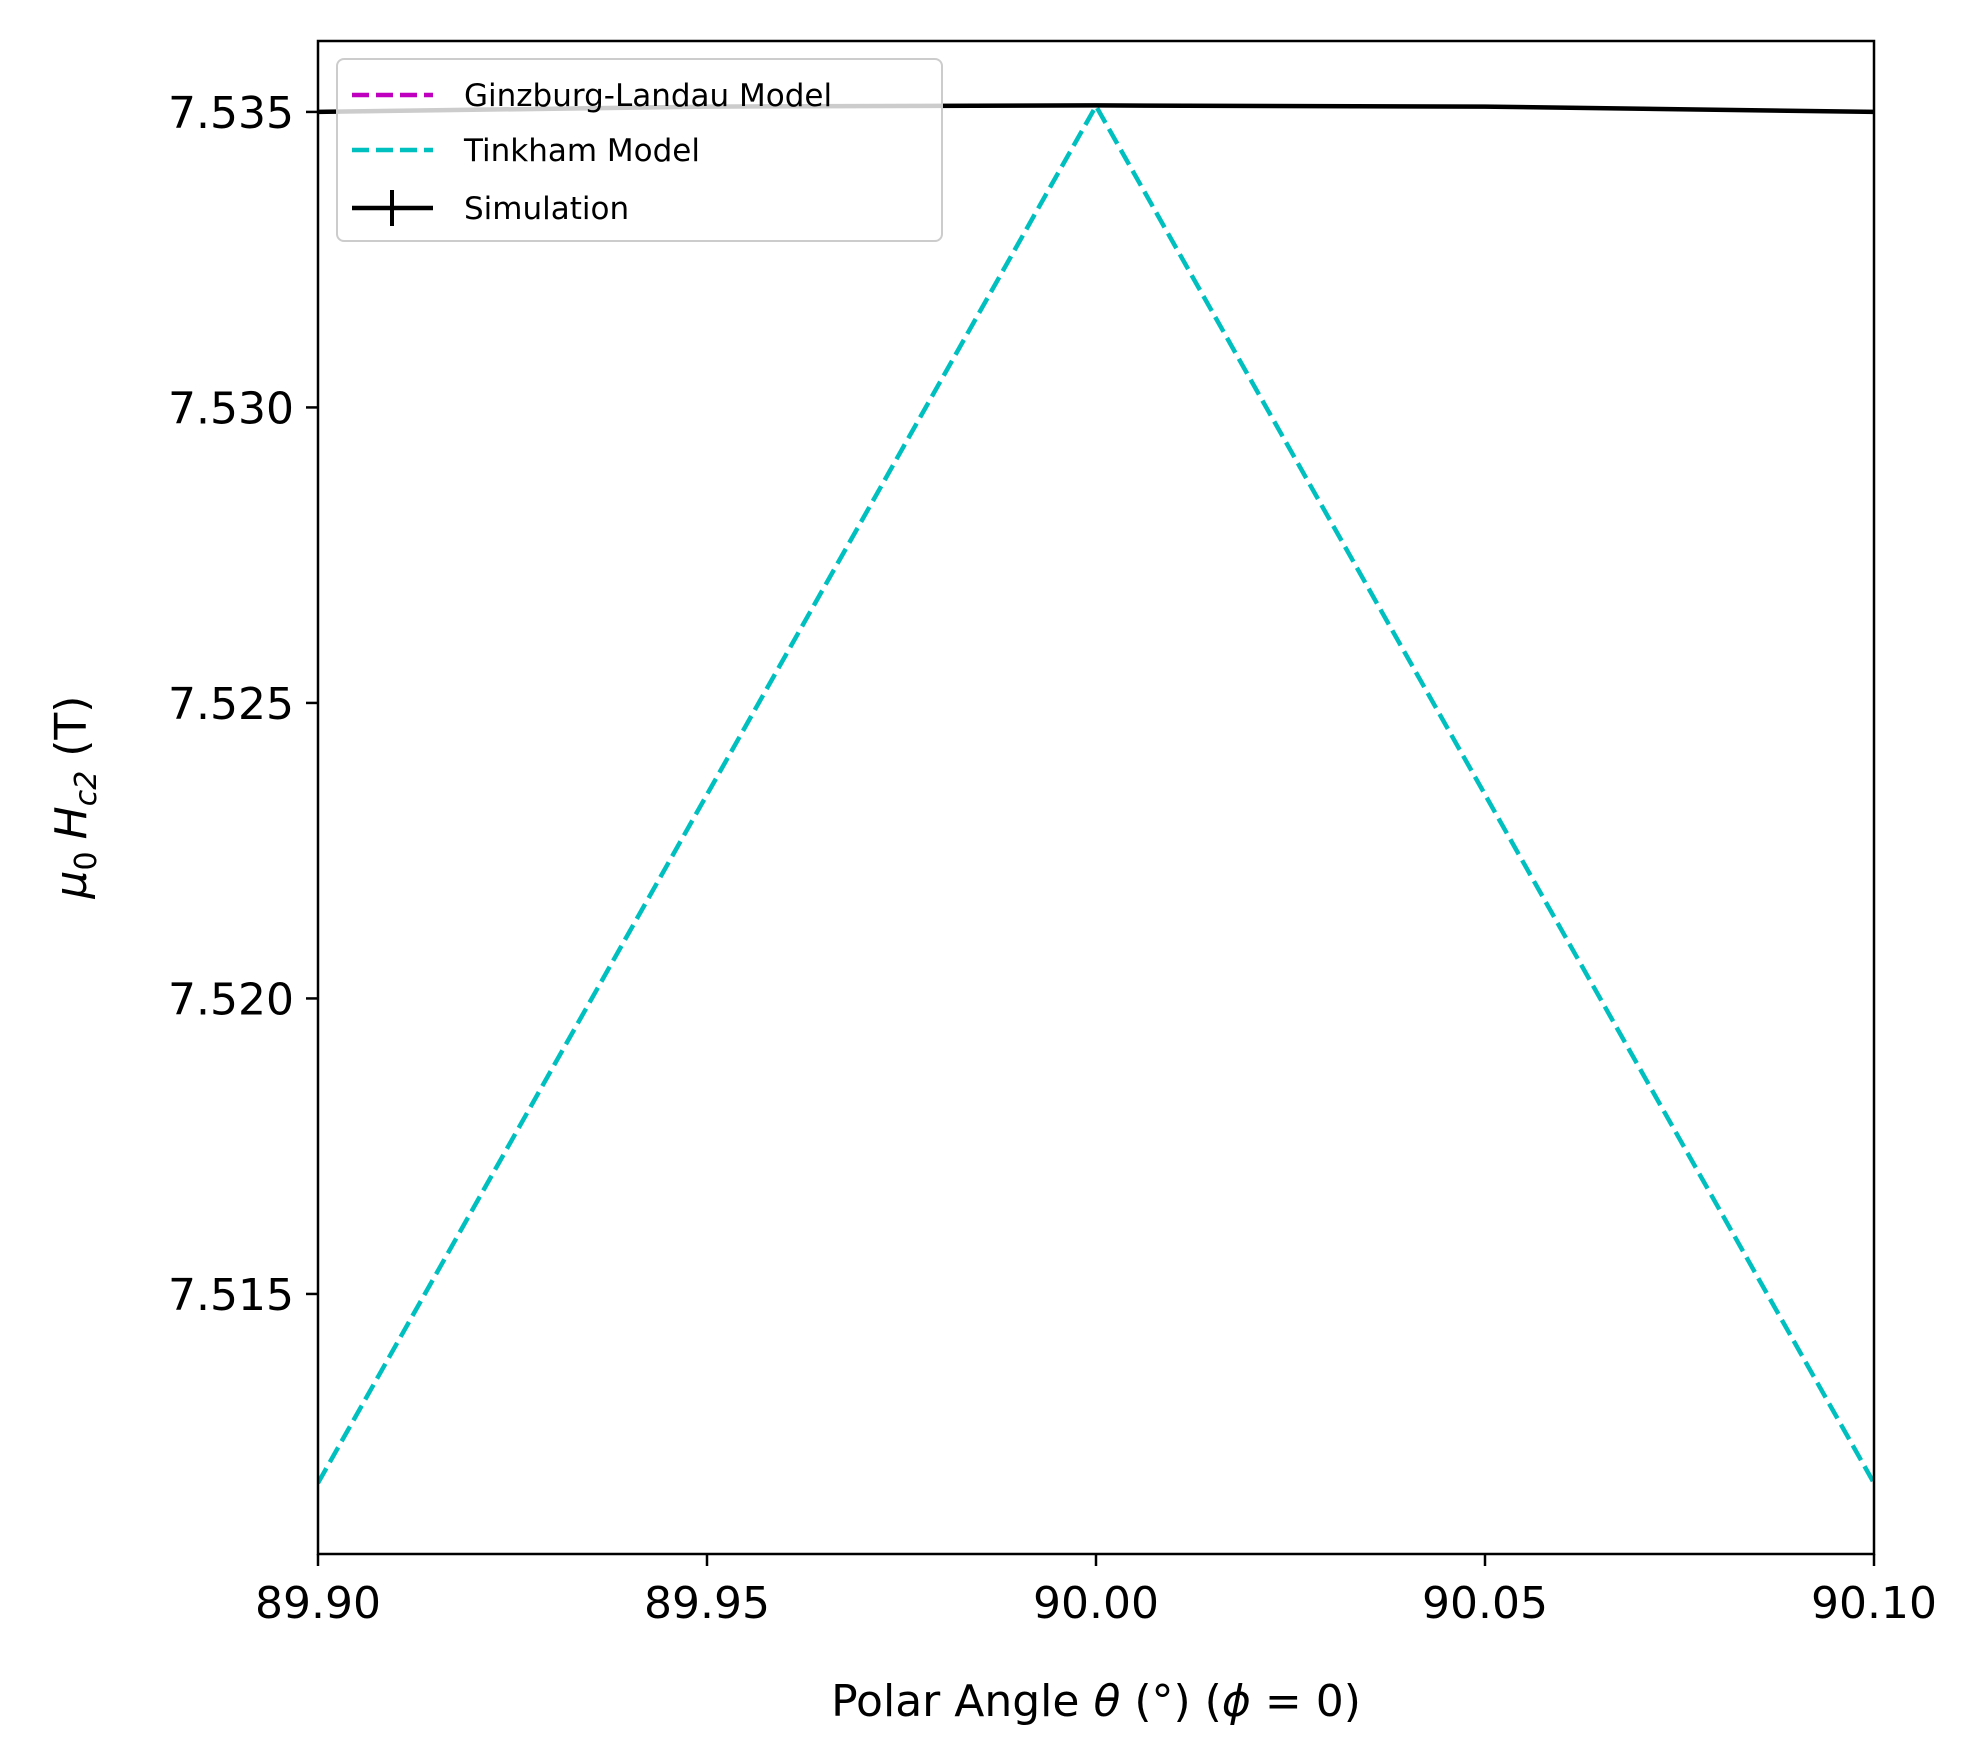  Describe the element at coordinates (71, 884) in the screenshot. I see `y-axis-label-mu: μ` at that location.